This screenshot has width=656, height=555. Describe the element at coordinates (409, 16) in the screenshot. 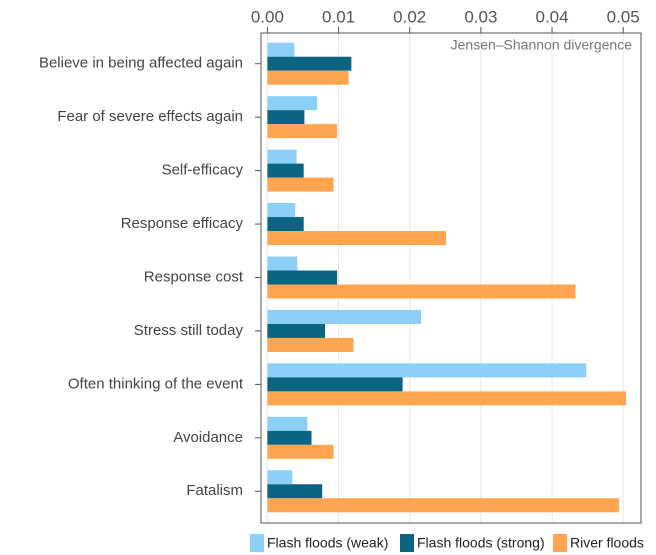

I see `x-tick-label: 0.02` at that location.